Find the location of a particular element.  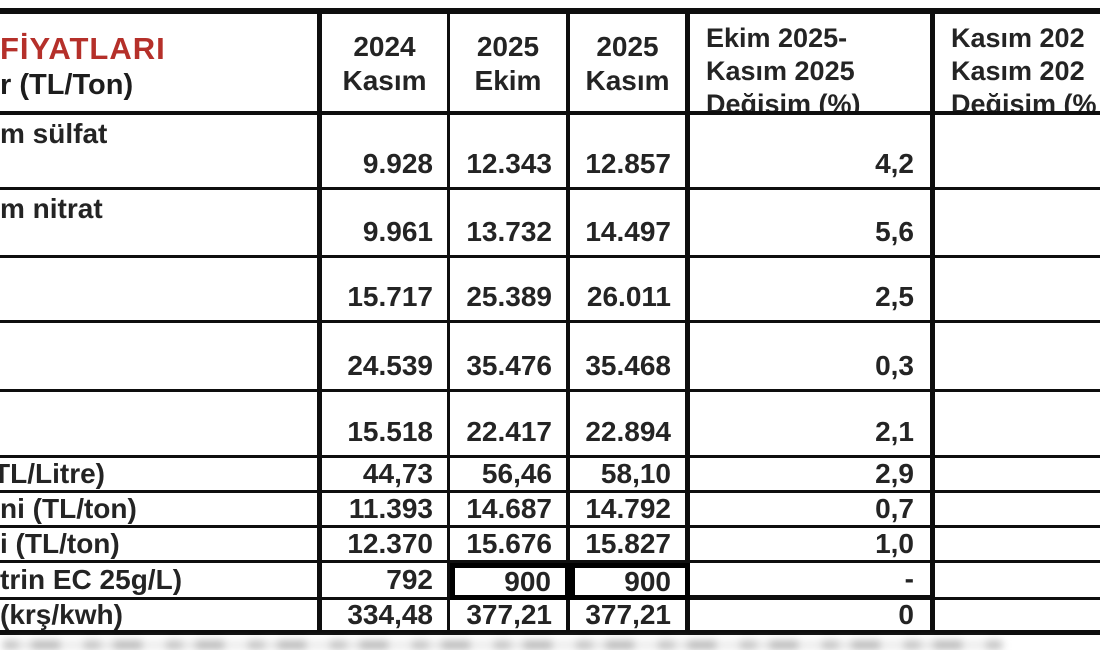

value-2025-ekim: 35.476 is located at coordinates (510, 357).